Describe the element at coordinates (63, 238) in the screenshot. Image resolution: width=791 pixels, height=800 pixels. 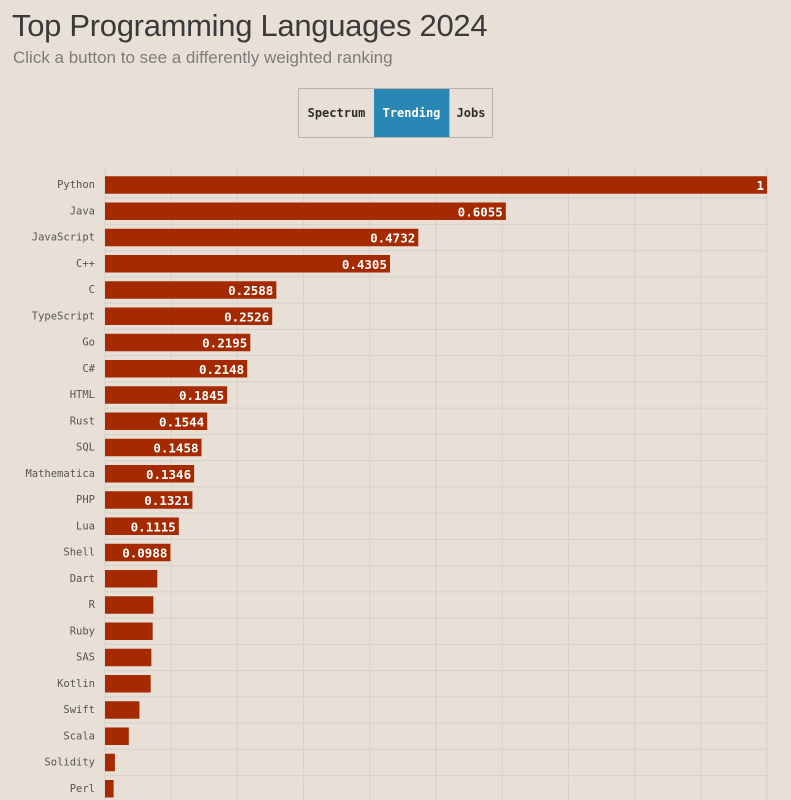
I see `category-label: JavaScript` at that location.